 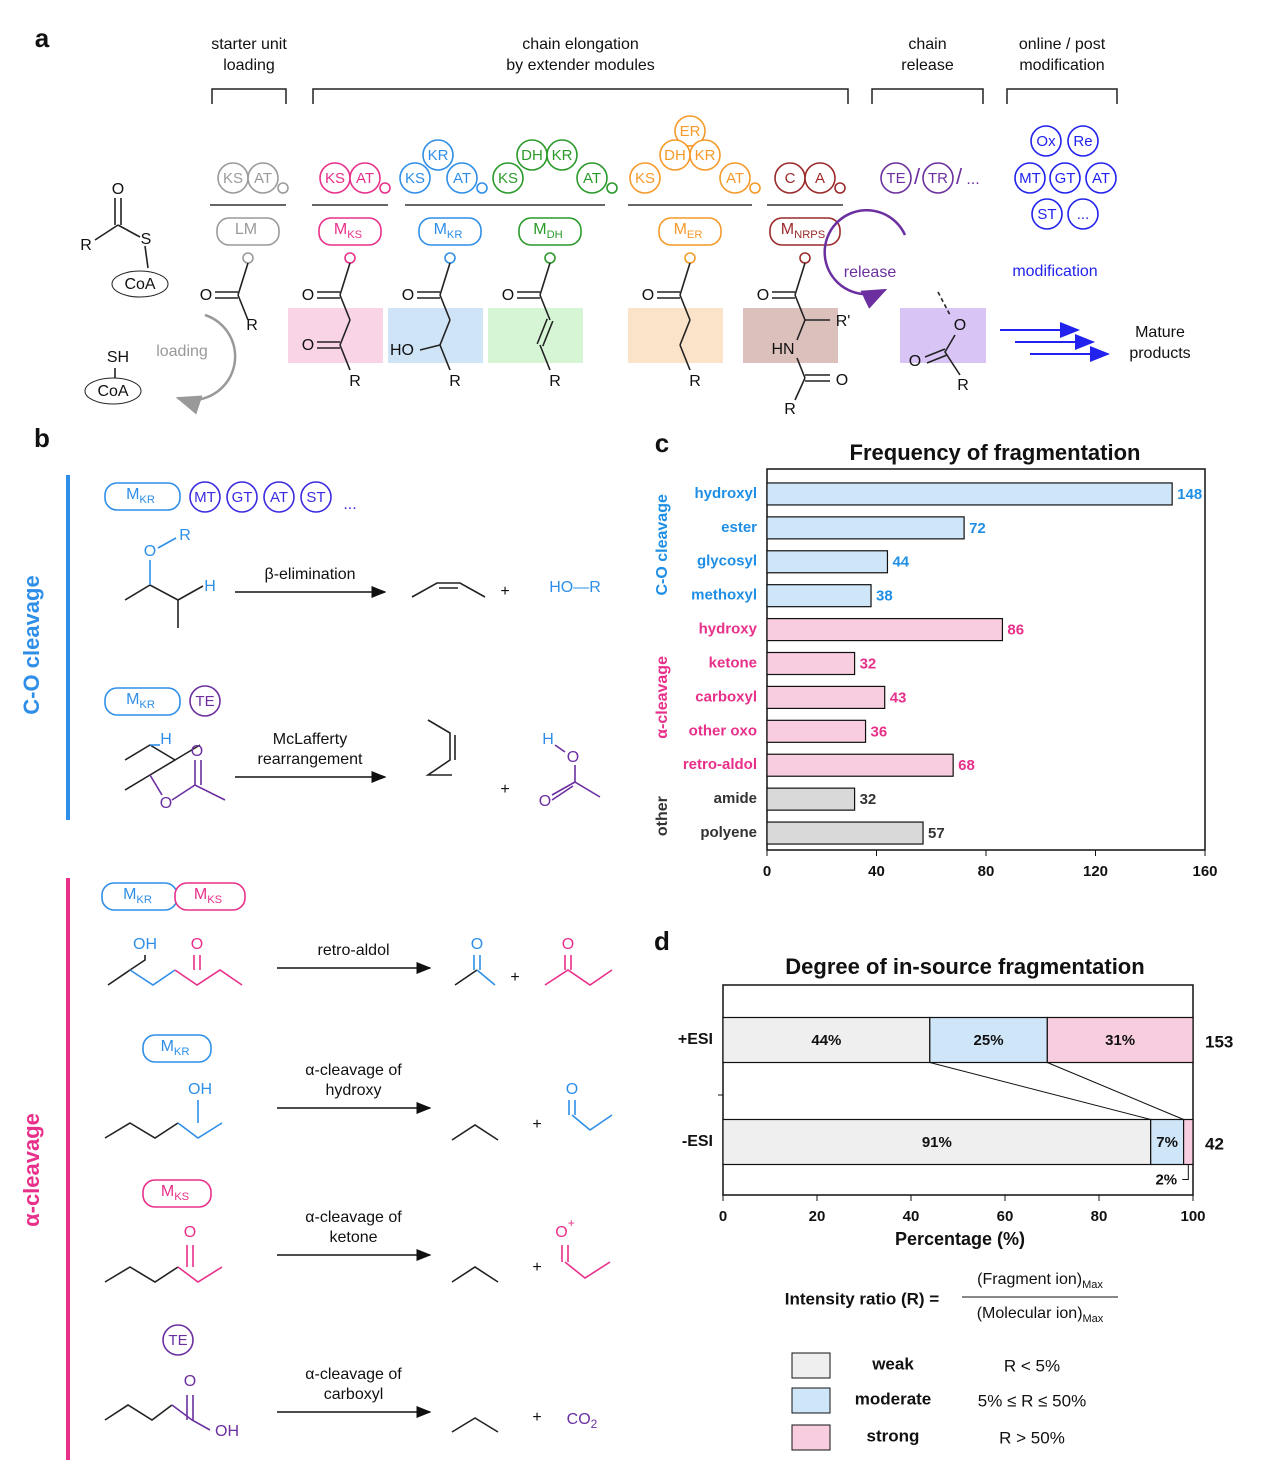 What do you see at coordinates (227, 1431) in the screenshot?
I see `atom: OH` at bounding box center [227, 1431].